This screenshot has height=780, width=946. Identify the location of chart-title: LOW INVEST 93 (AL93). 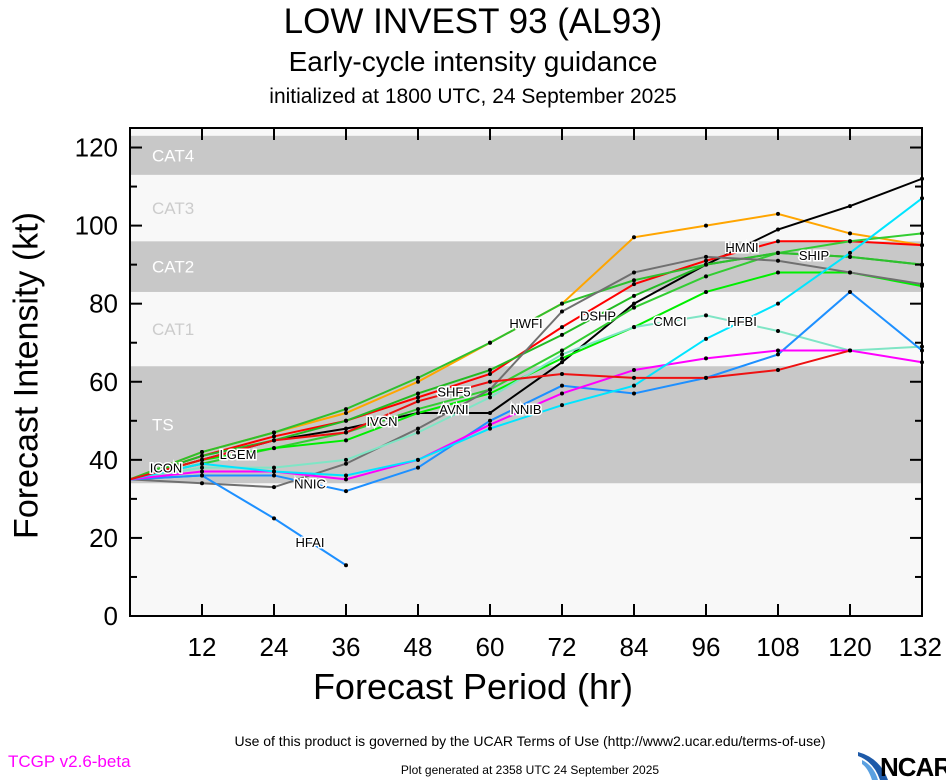
(473, 21).